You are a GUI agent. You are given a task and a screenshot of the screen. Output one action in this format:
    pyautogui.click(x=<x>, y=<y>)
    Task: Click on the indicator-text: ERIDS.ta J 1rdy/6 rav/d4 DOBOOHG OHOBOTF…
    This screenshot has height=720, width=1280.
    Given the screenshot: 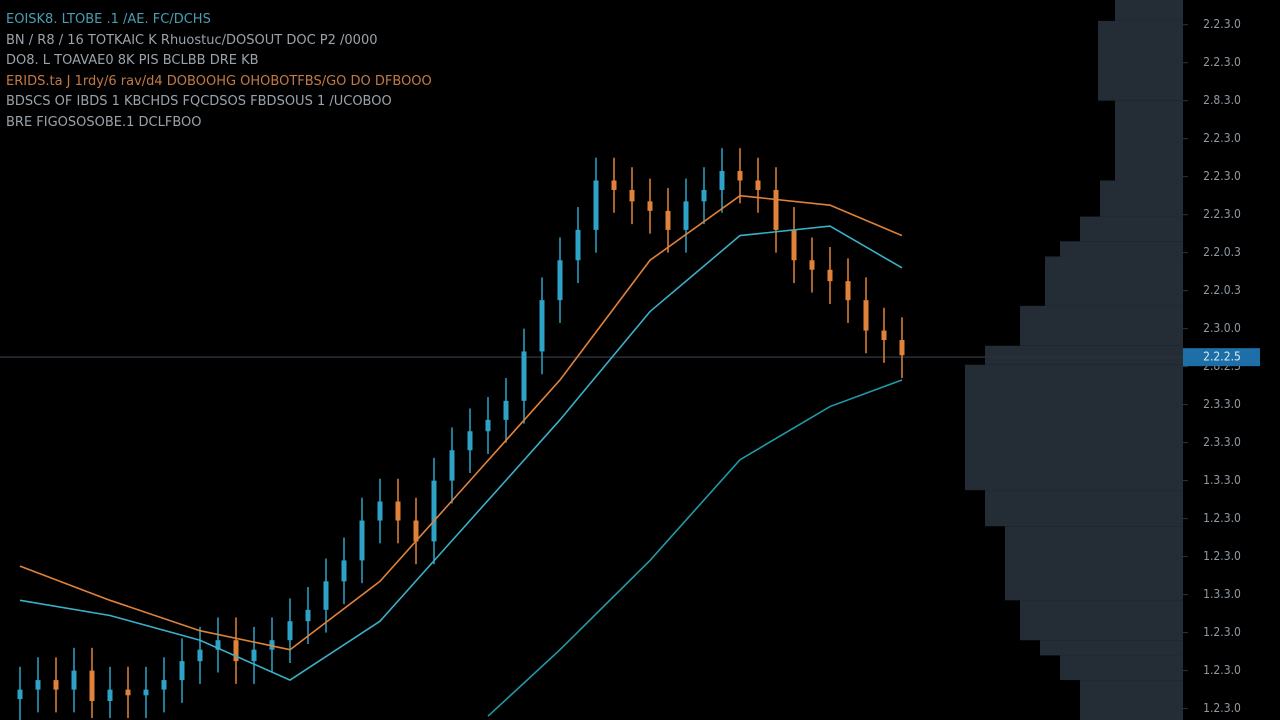 What is the action you would take?
    pyautogui.click(x=219, y=81)
    